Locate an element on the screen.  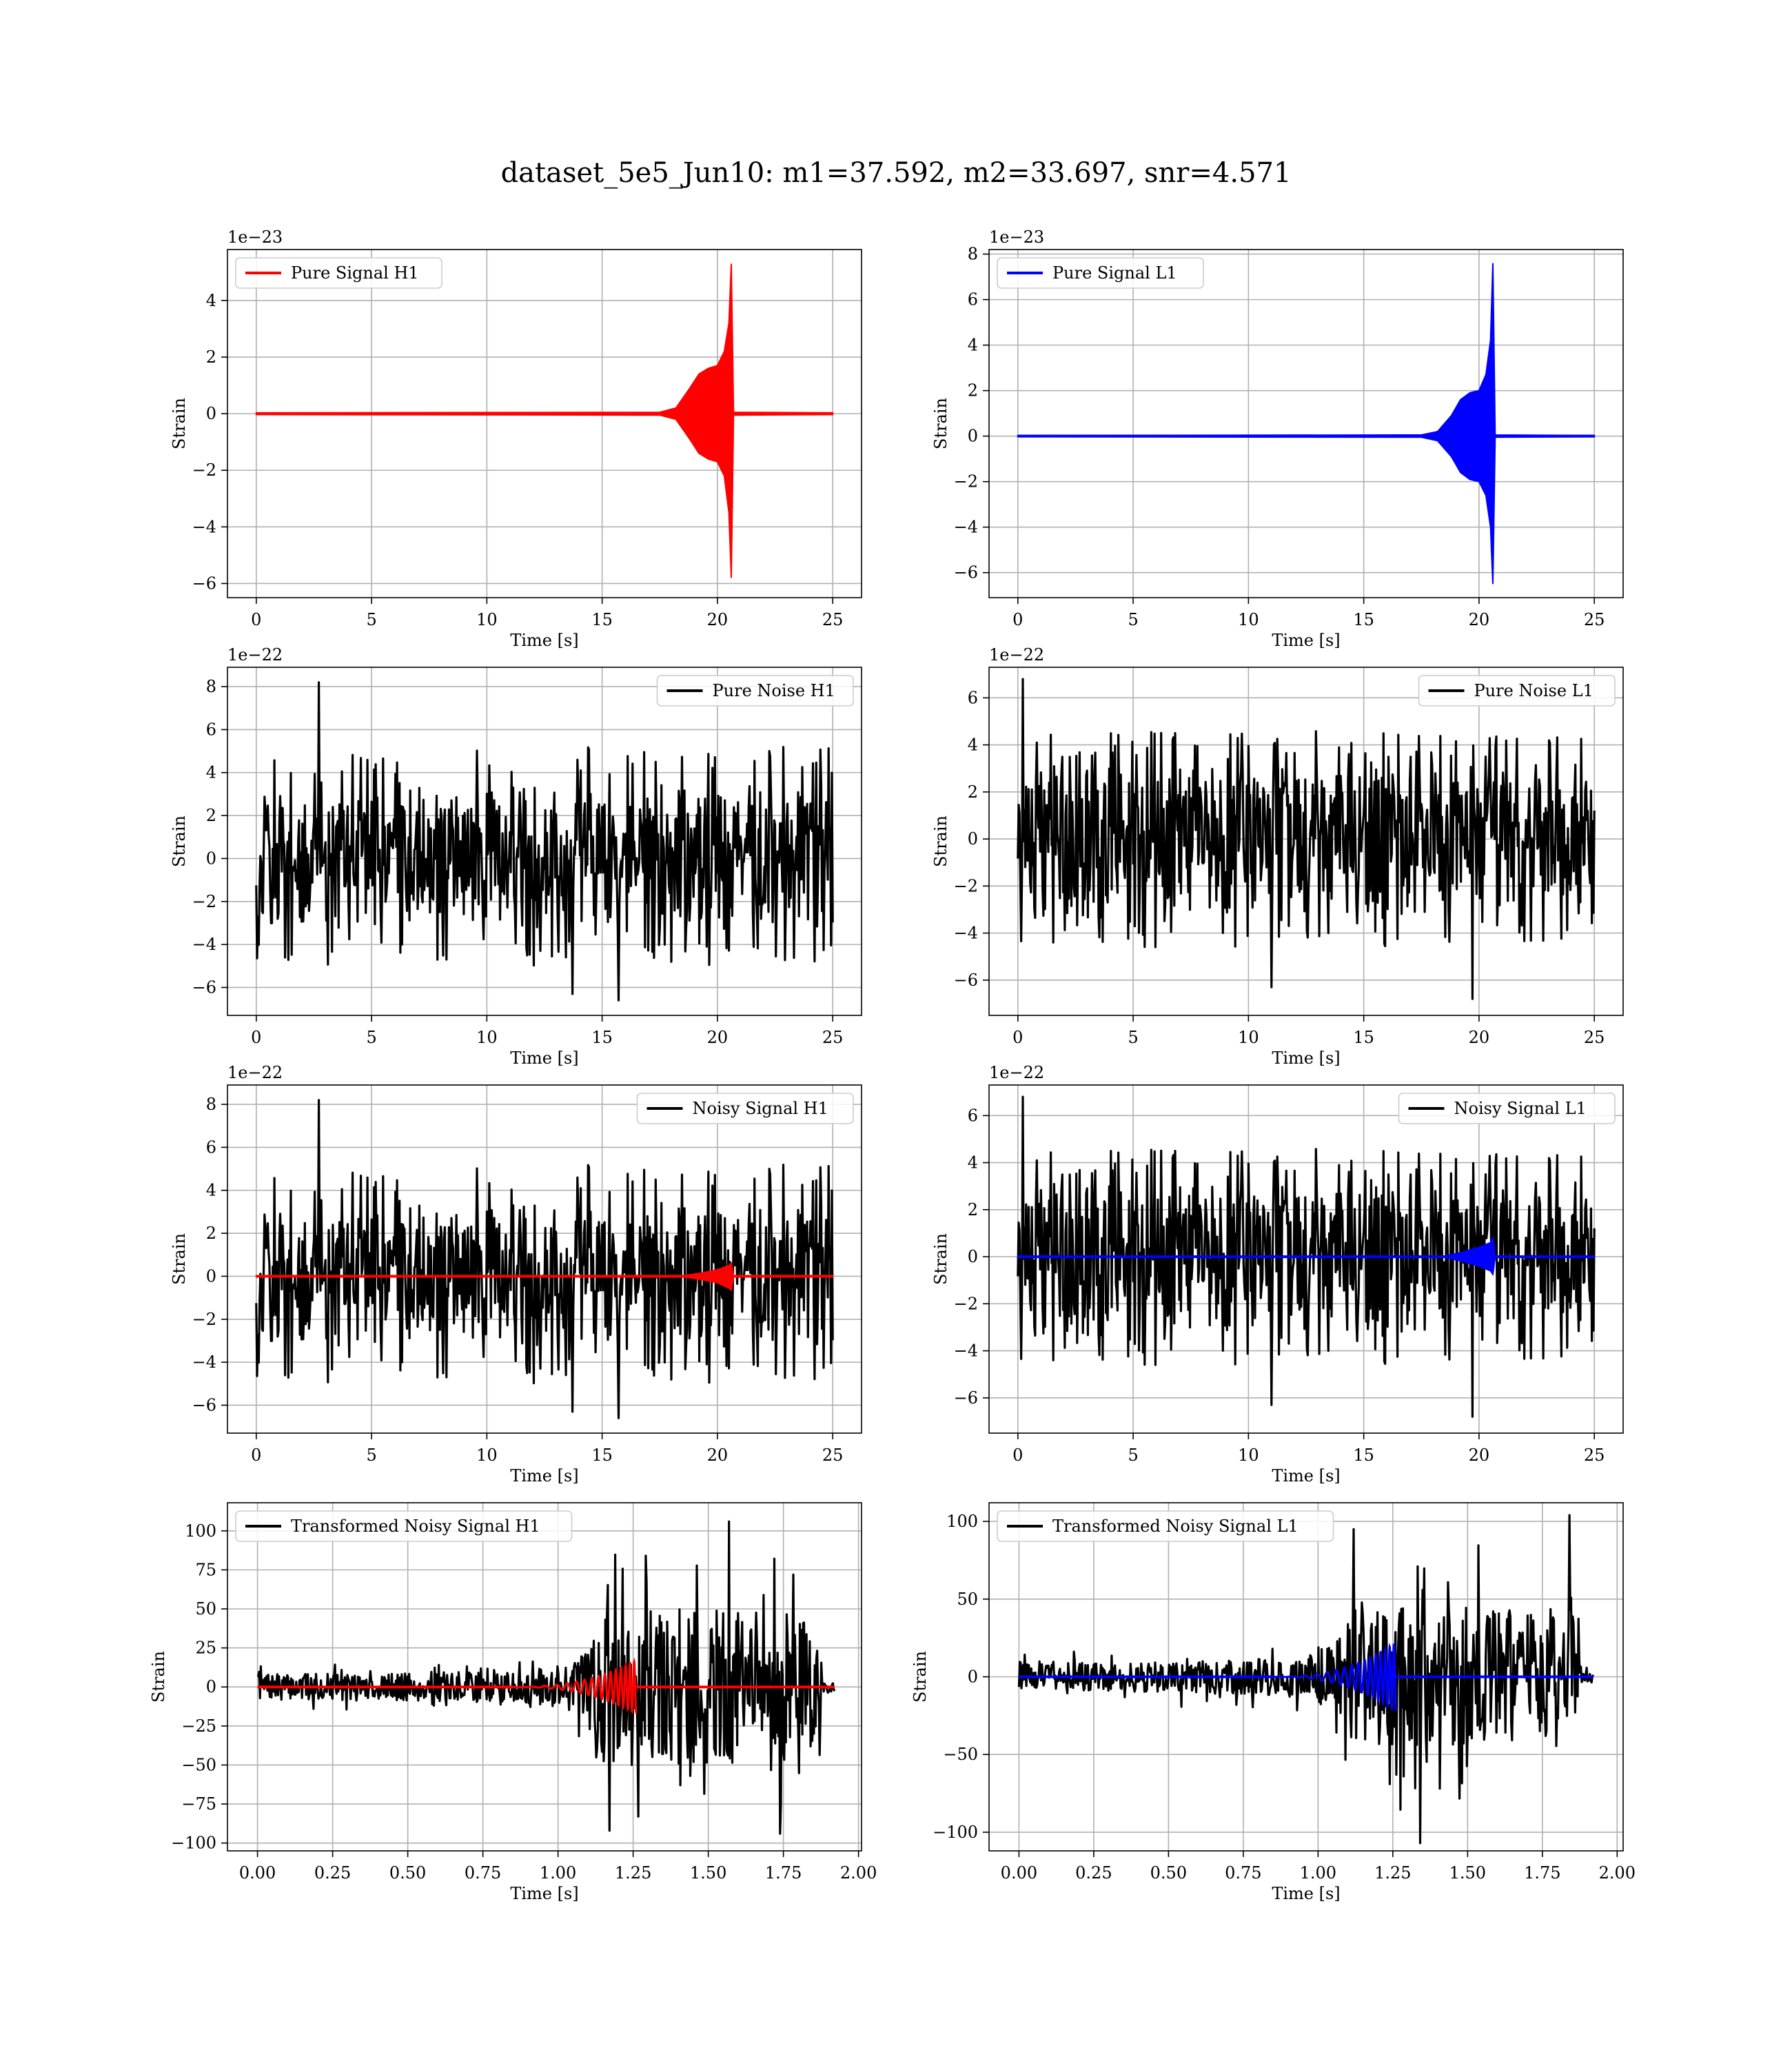
legend-label: Pure Signal H1 is located at coordinates (355, 273).